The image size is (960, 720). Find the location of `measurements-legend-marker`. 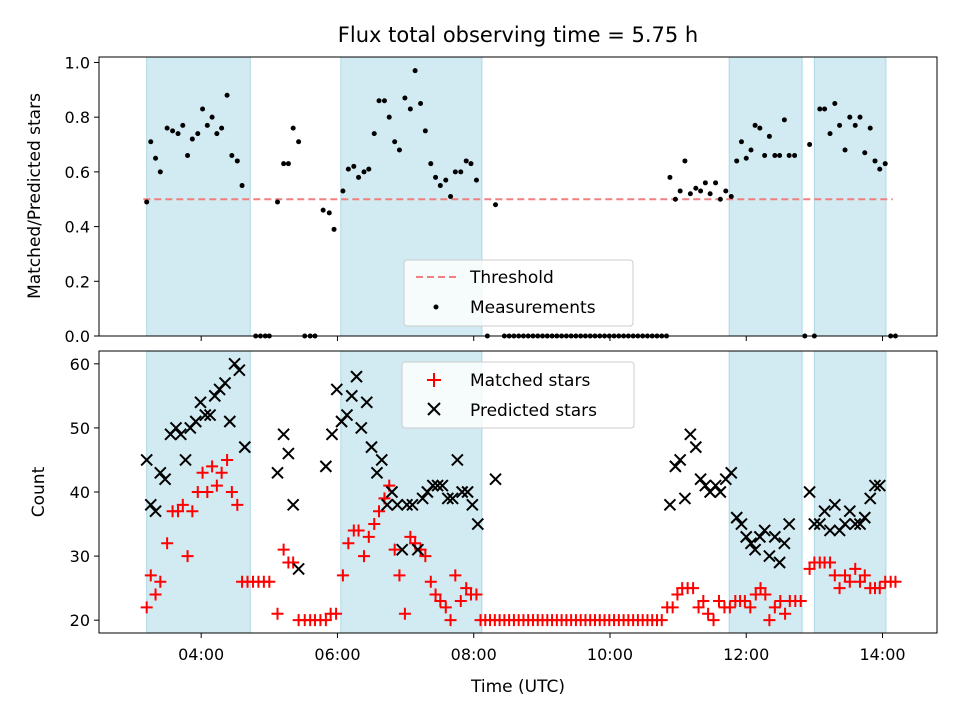

measurements-legend-marker is located at coordinates (436, 307).